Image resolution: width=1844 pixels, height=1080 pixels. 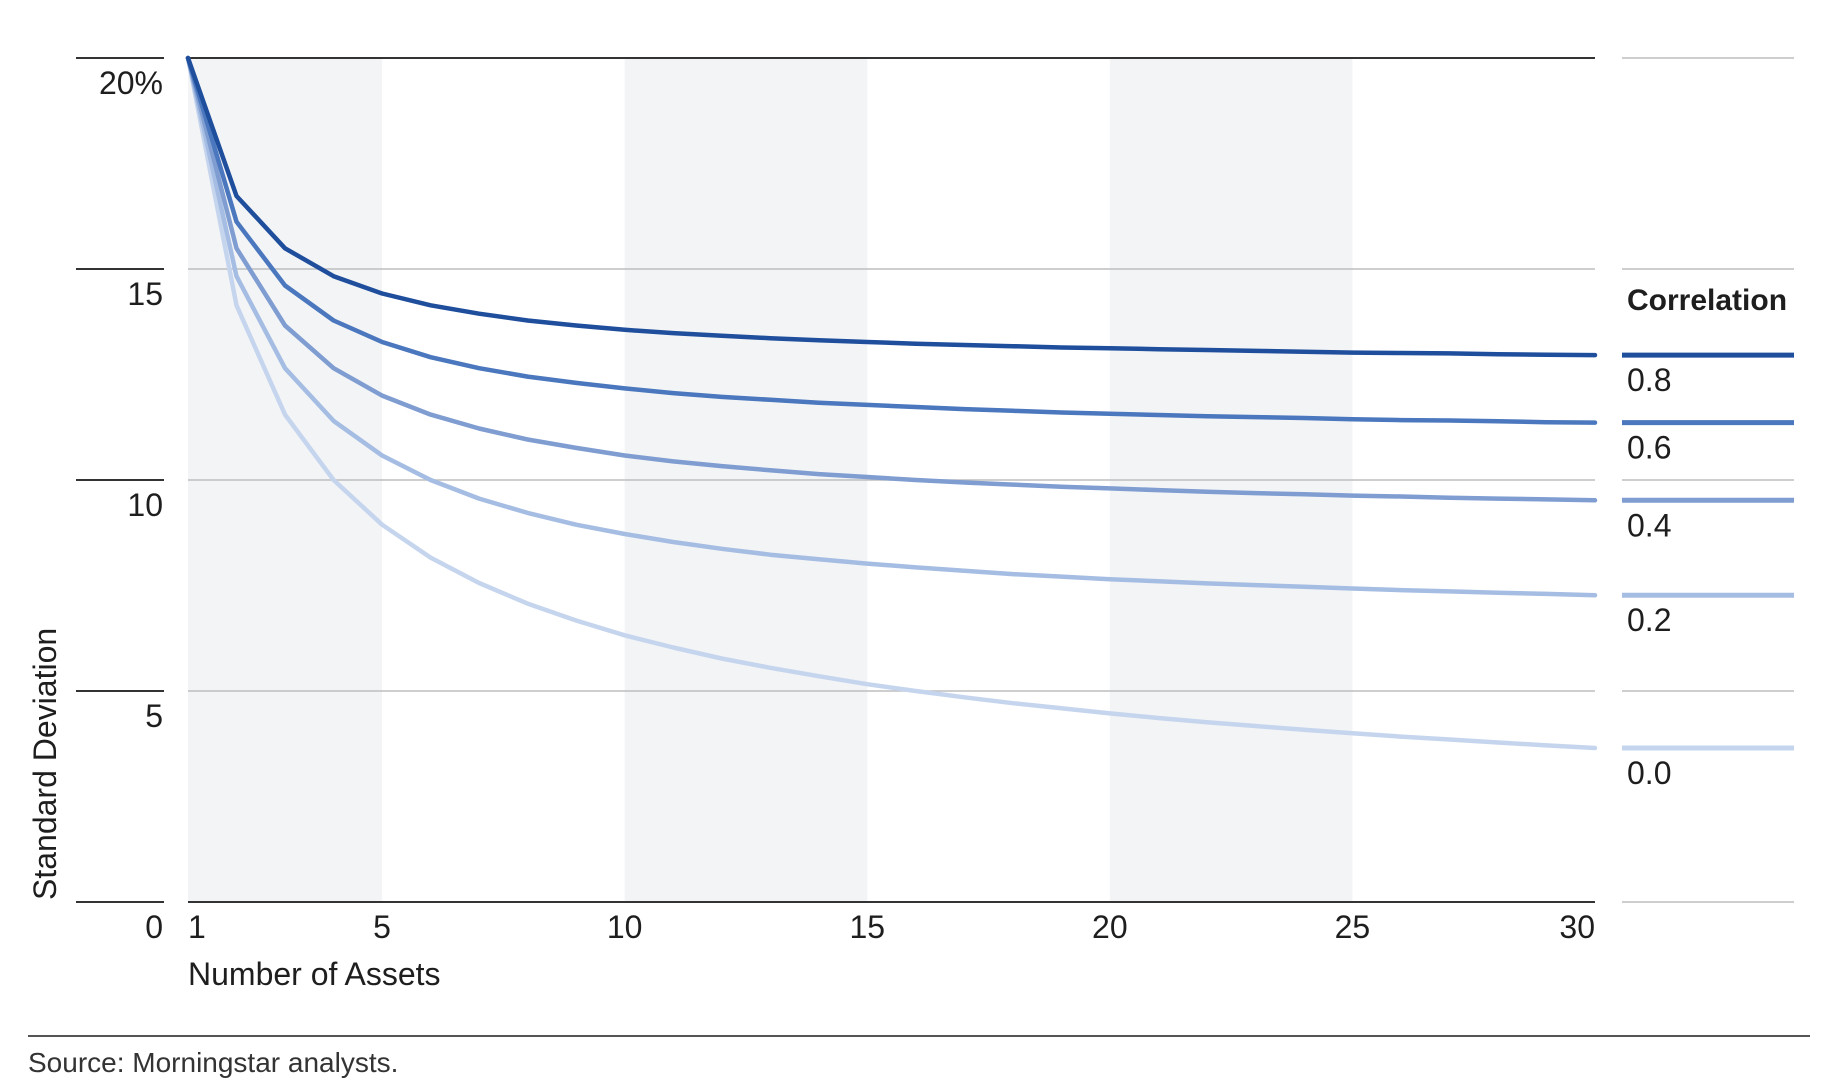 I want to click on x-tick-label: 20, so click(x=1110, y=927).